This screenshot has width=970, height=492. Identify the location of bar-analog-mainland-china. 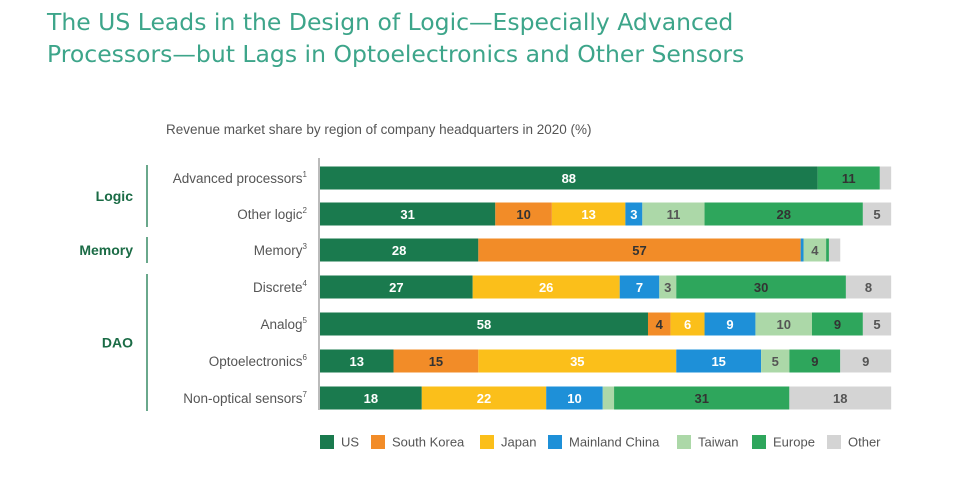
(730, 324).